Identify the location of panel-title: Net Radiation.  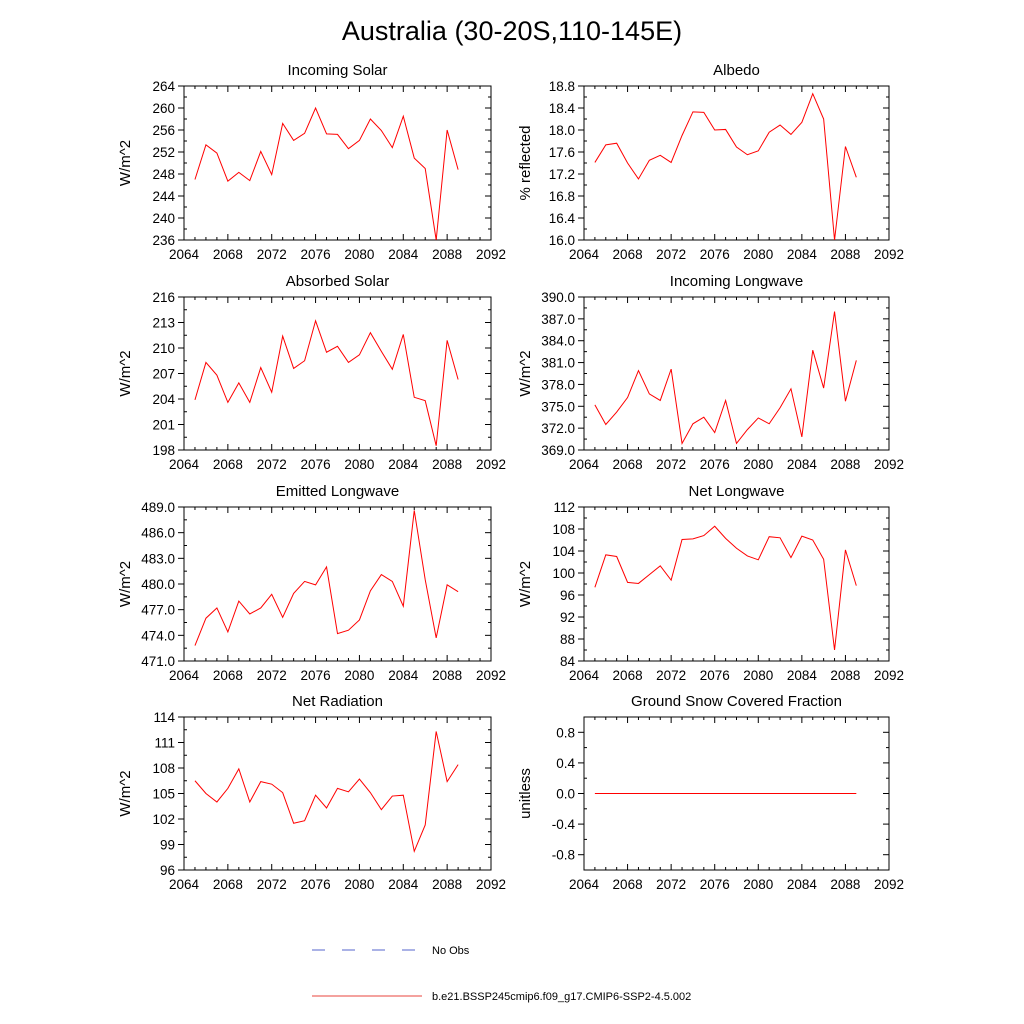
(337, 701).